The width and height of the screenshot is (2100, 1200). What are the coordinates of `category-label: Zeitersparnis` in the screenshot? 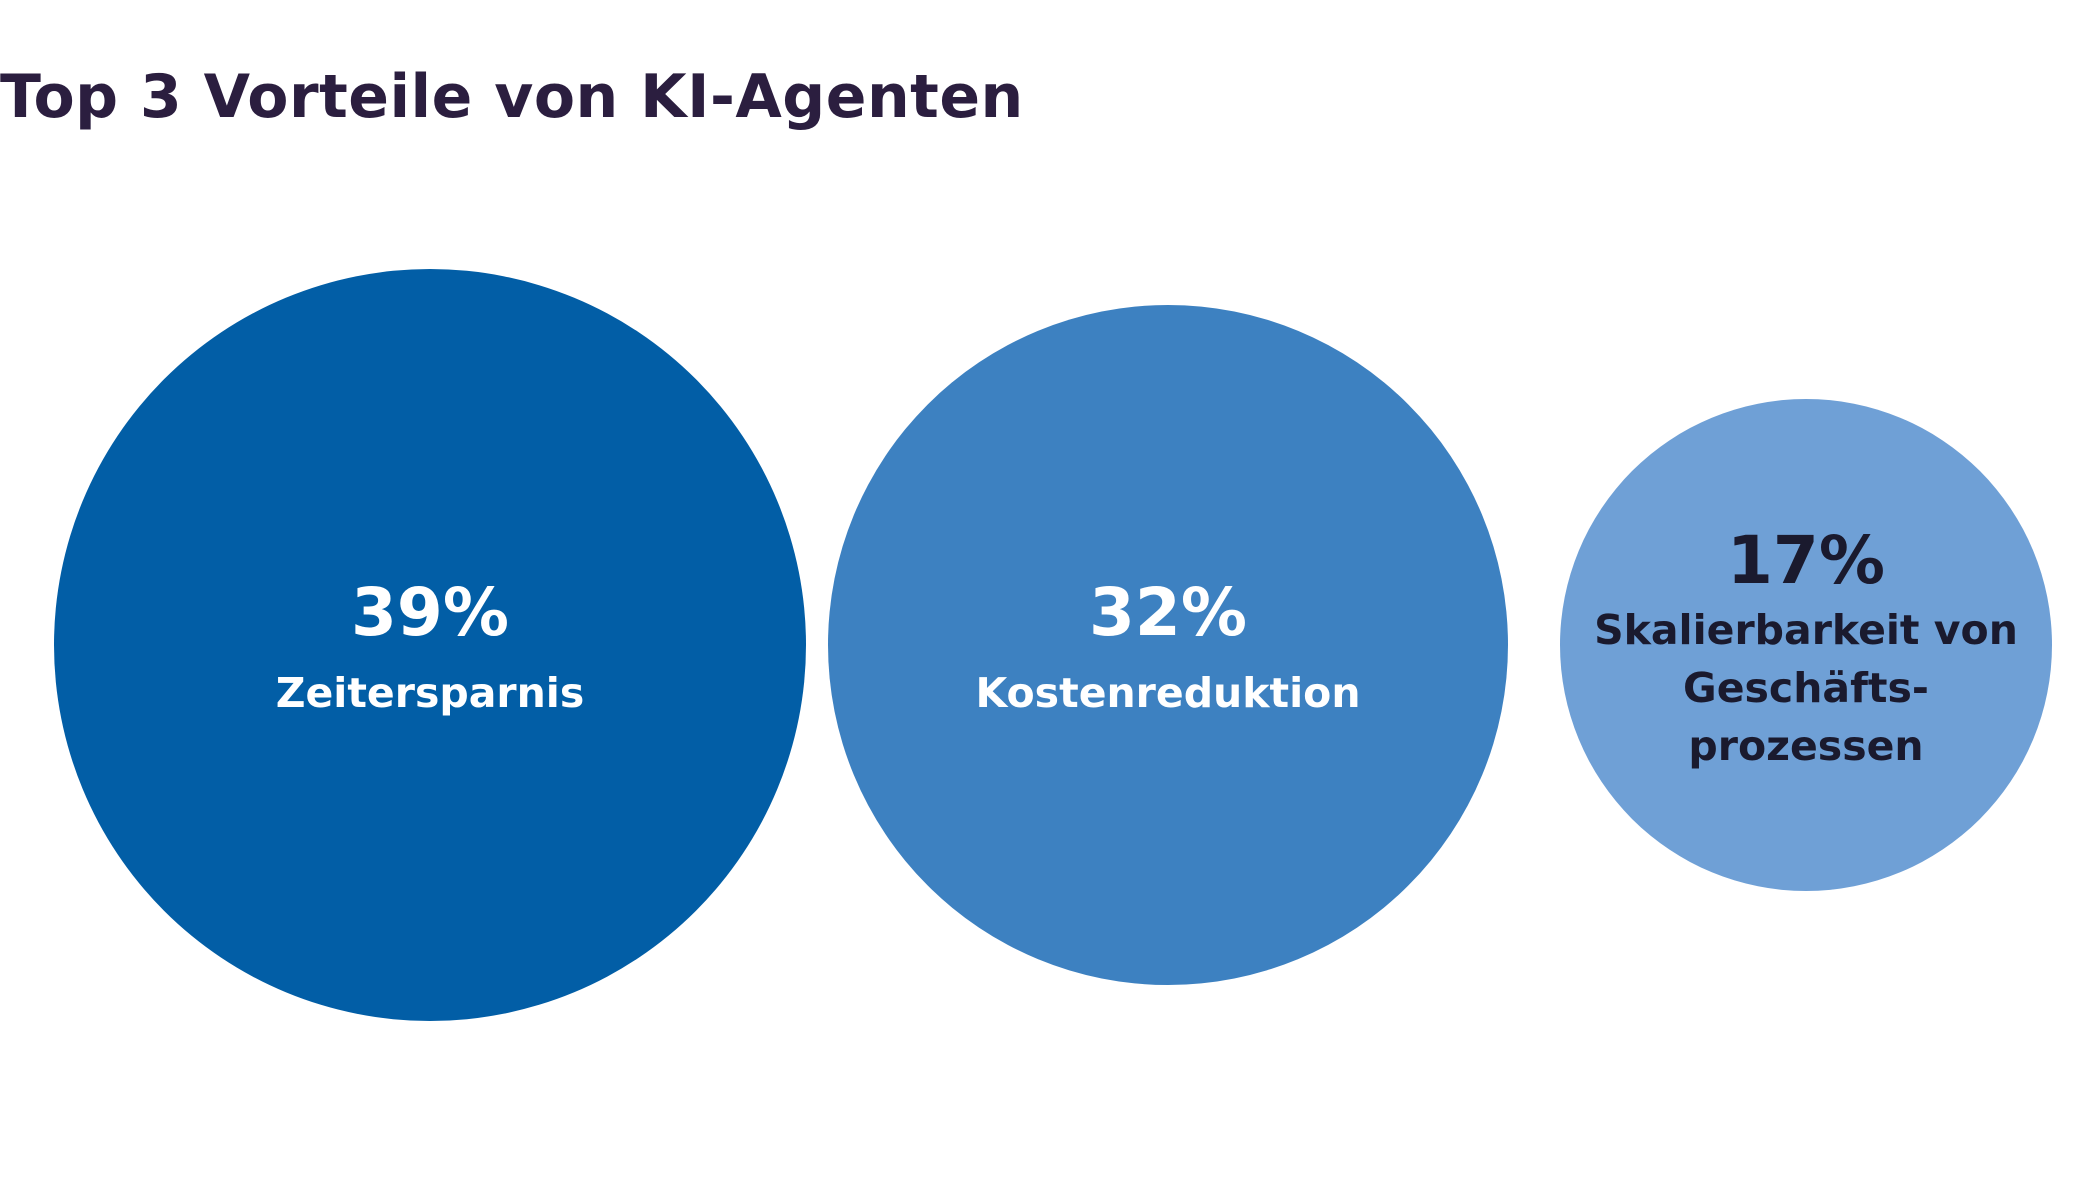 It's located at (430, 693).